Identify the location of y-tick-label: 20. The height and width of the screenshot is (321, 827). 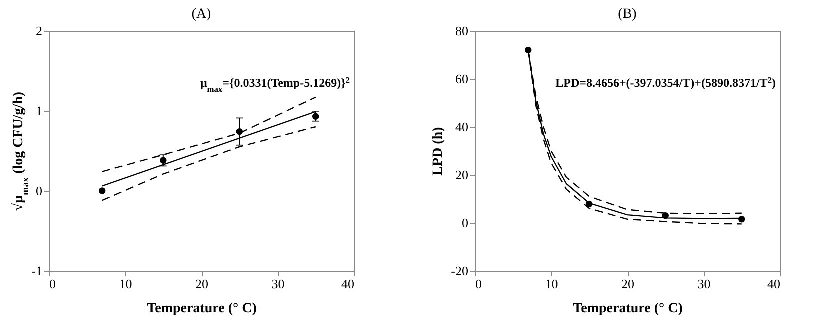
(462, 175).